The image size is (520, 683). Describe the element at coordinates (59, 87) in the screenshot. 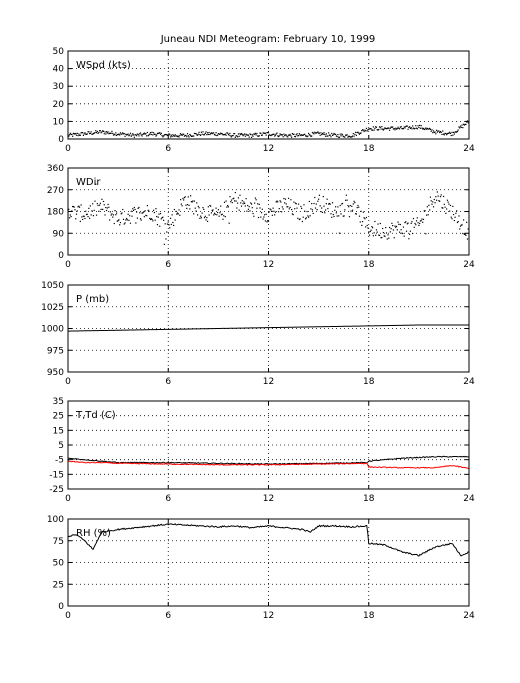

I see `y-tick-label: 30` at that location.